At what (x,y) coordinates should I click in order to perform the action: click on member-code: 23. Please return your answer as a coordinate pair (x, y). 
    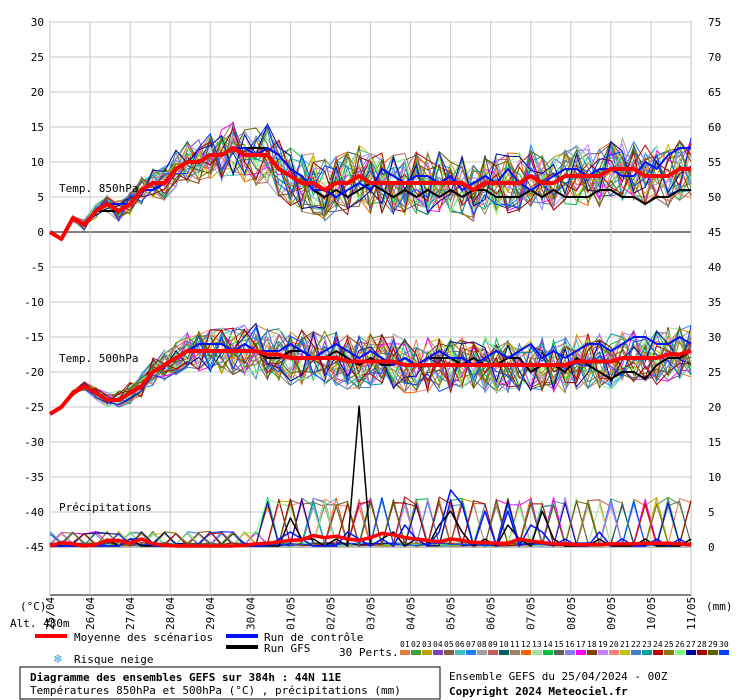
    Looking at the image, I should click on (647, 644).